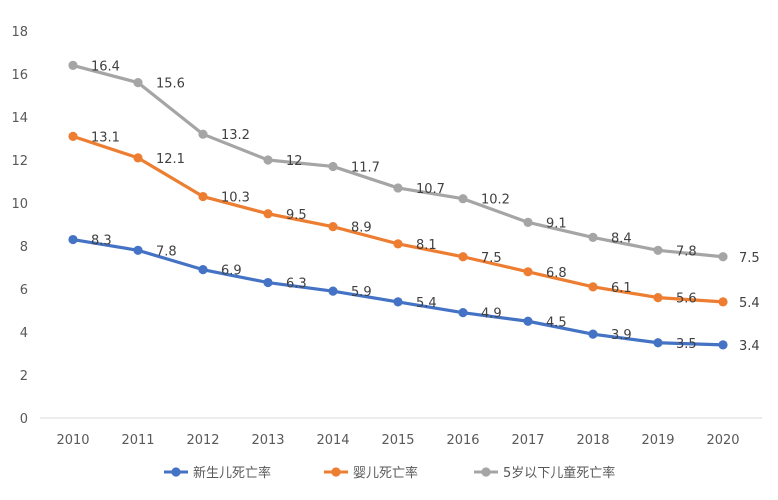 The image size is (778, 500). What do you see at coordinates (232, 473) in the screenshot?
I see `legend-label: 新生儿死亡率` at bounding box center [232, 473].